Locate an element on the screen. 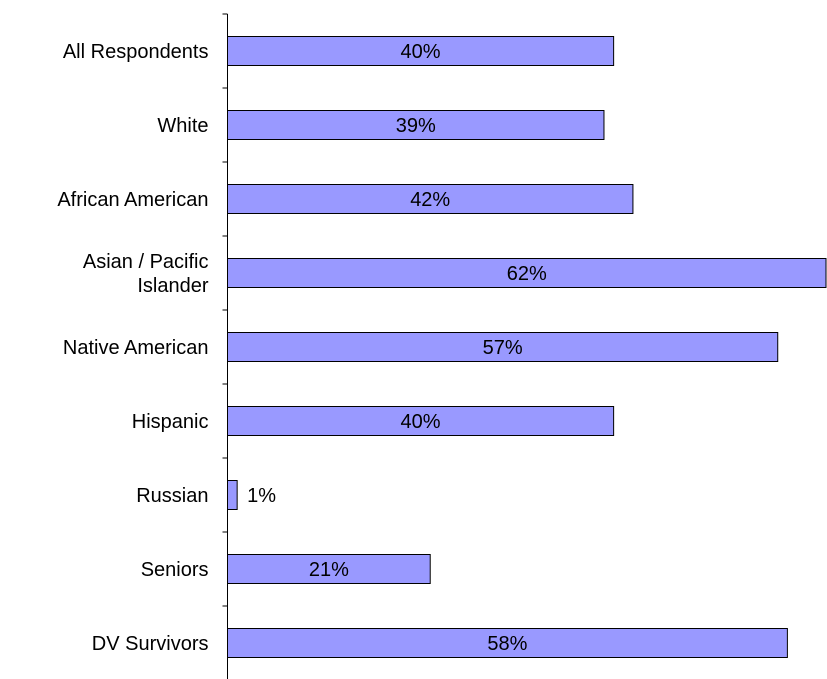  axis-layer is located at coordinates (225, 346).